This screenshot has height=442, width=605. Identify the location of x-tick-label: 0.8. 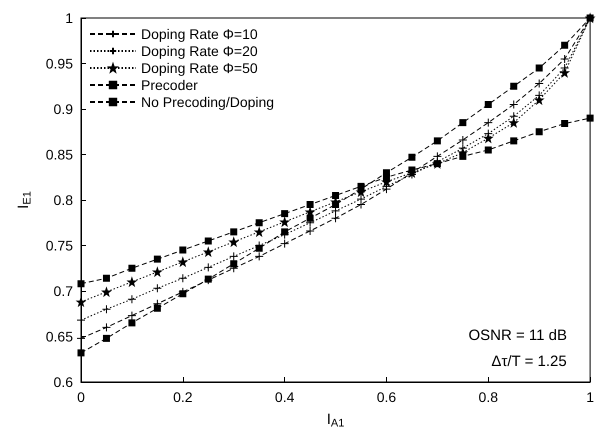
(488, 397).